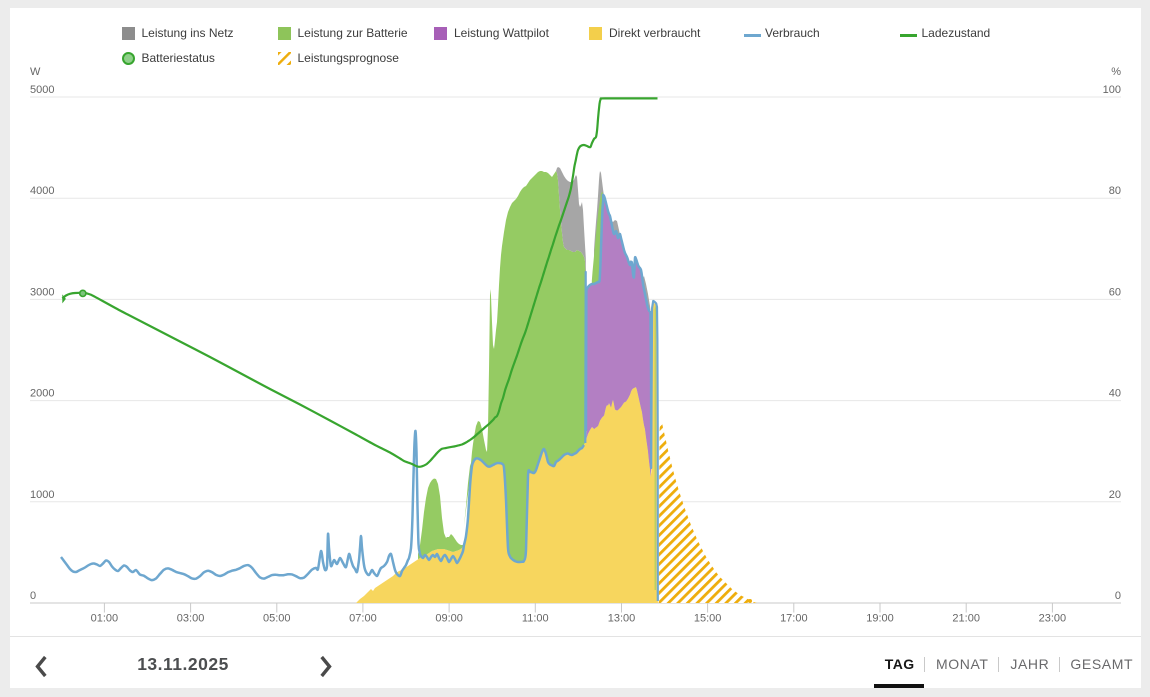  What do you see at coordinates (1053, 619) in the screenshot?
I see `svg-text: 23:00` at bounding box center [1053, 619].